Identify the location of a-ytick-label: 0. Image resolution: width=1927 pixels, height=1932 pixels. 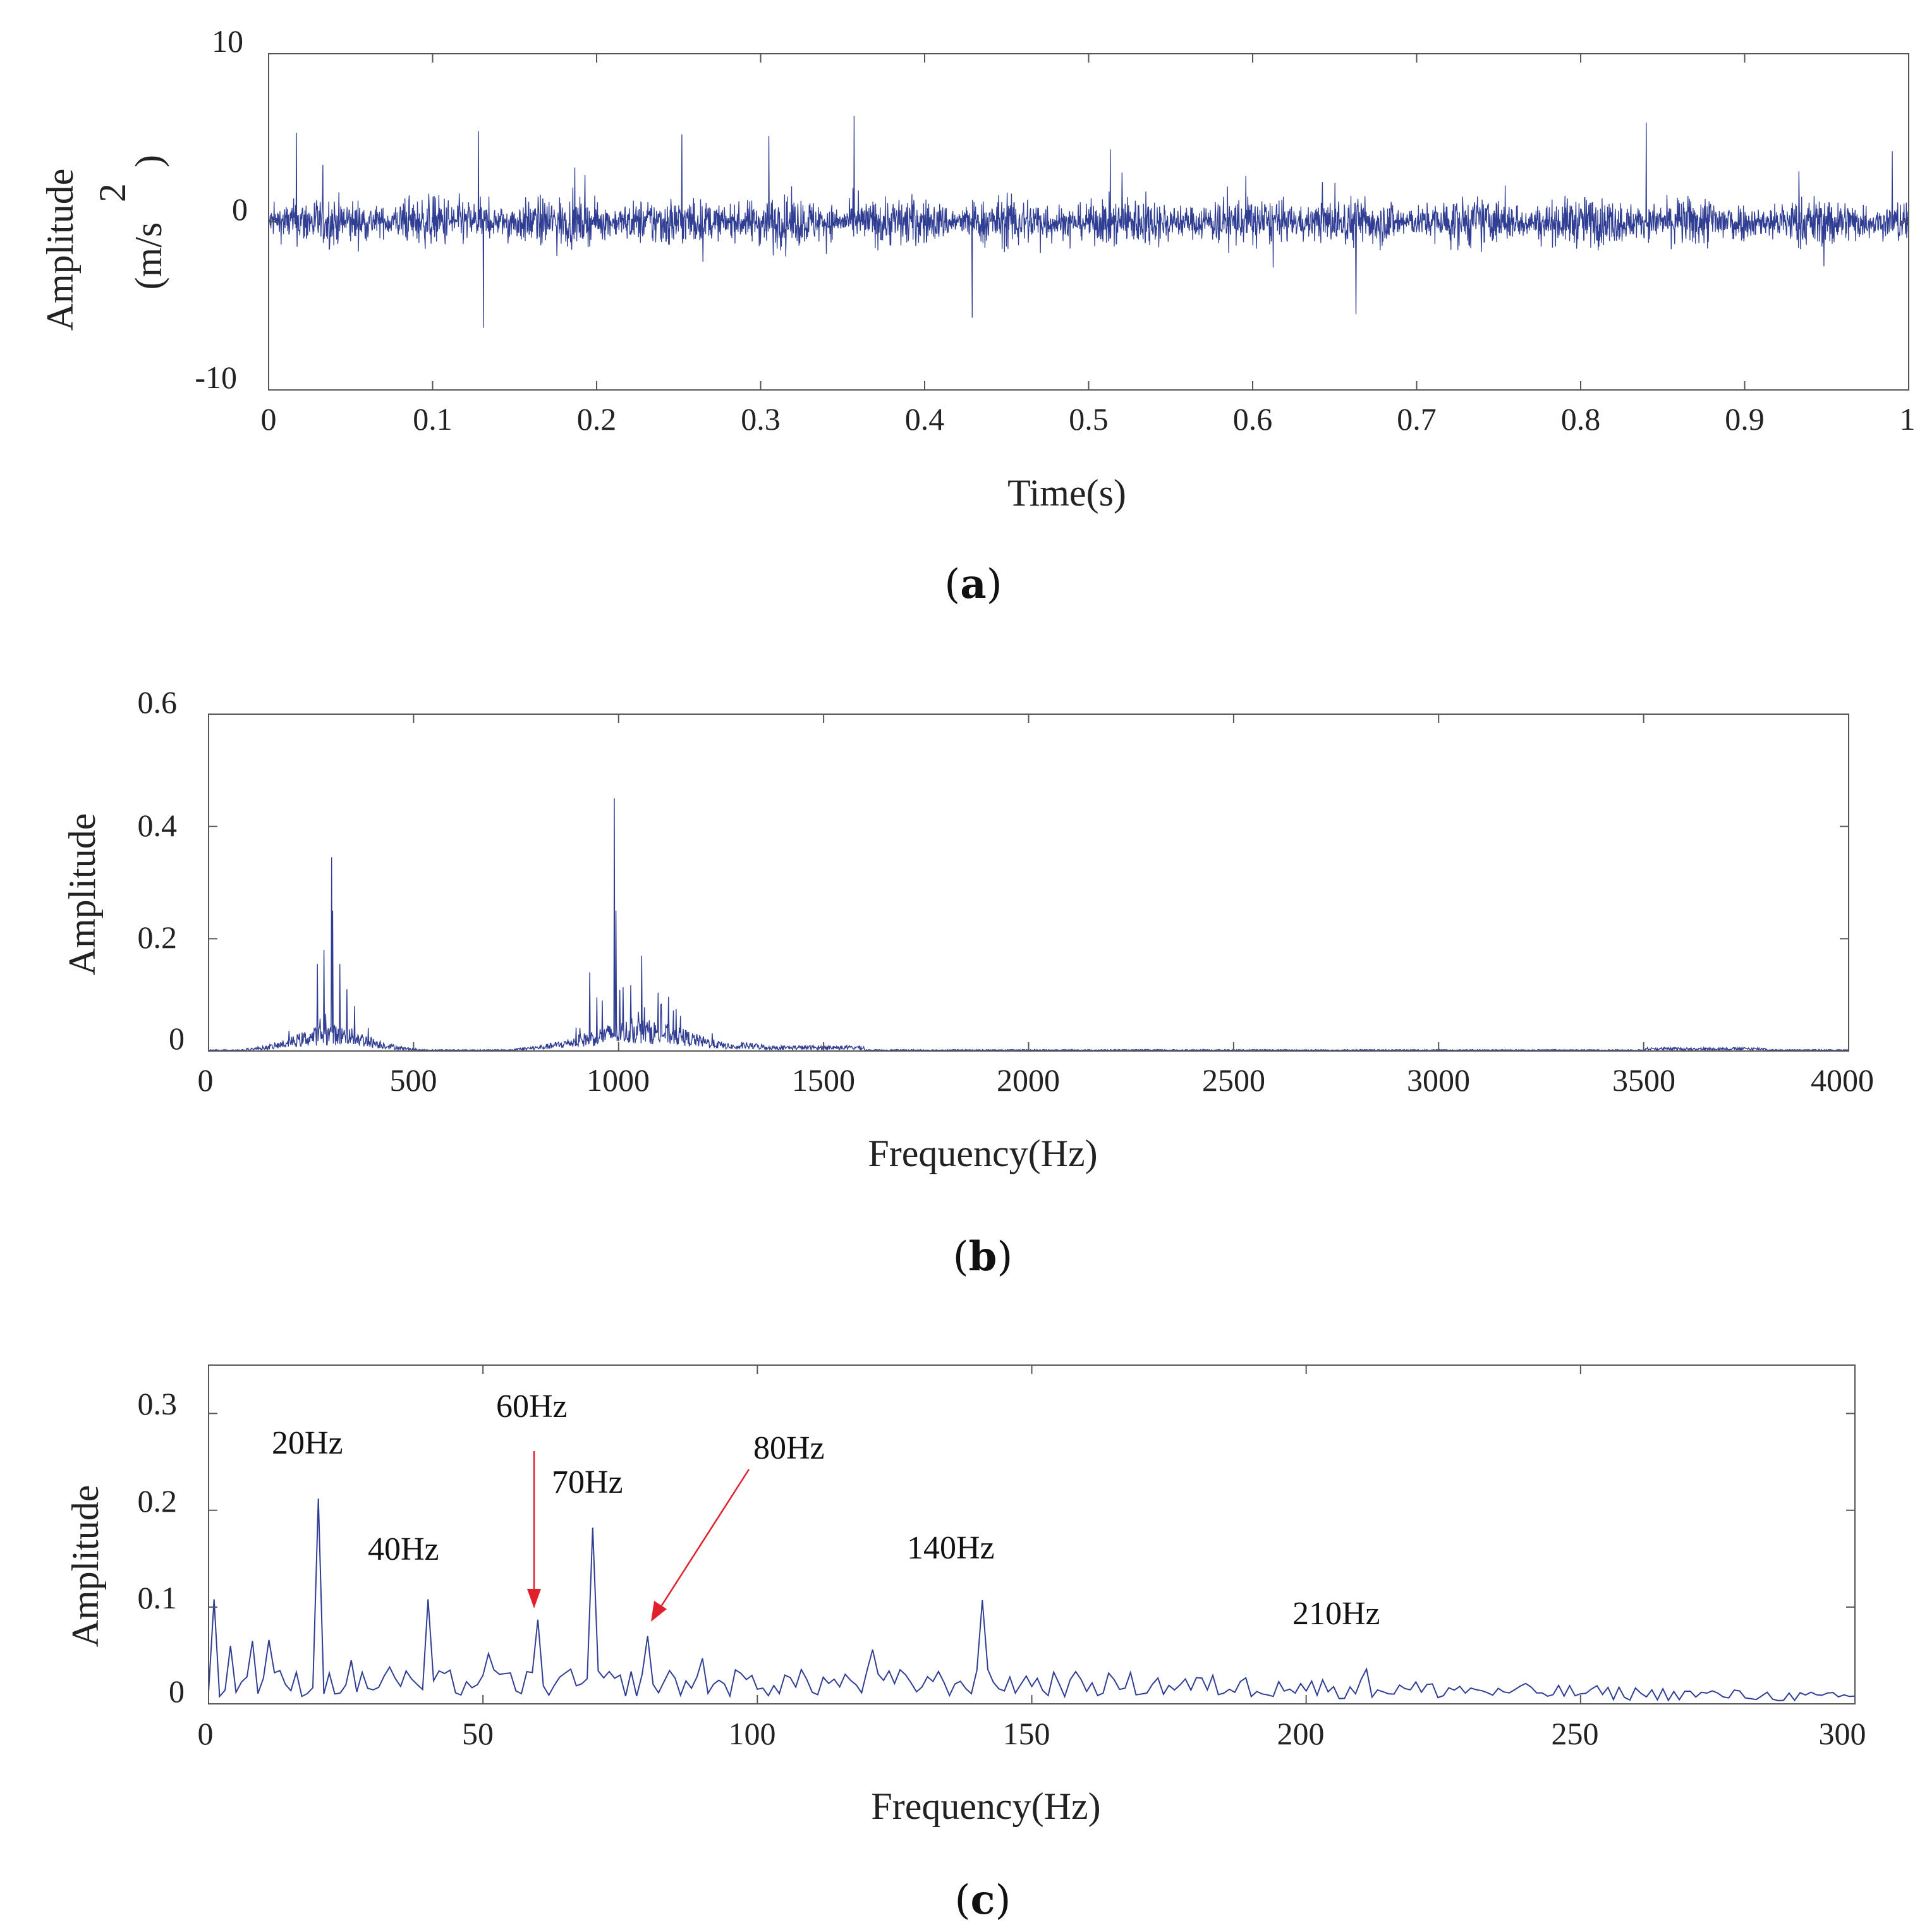
(240, 209).